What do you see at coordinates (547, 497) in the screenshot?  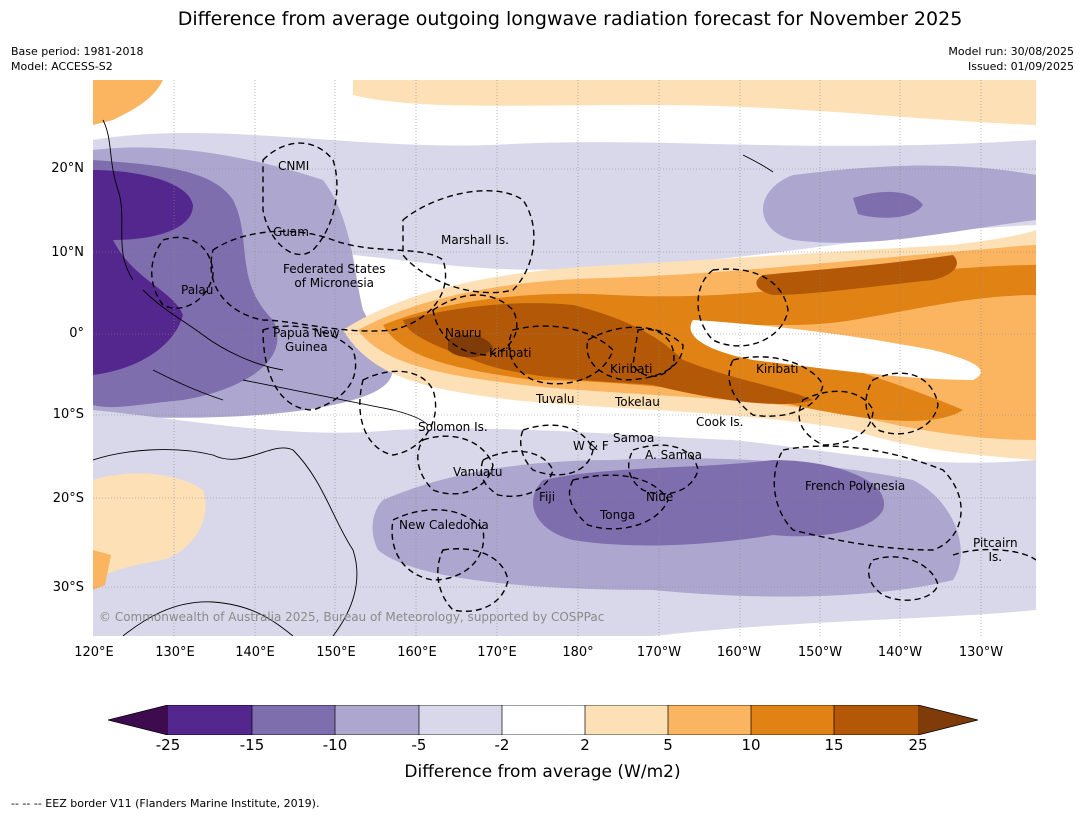 I see `label-fiji: Fiji` at bounding box center [547, 497].